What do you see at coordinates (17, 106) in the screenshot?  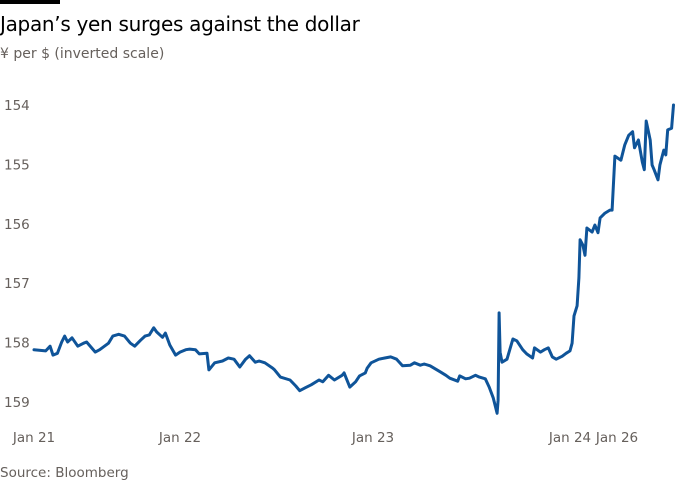 I see `y-tick-label: 154` at bounding box center [17, 106].